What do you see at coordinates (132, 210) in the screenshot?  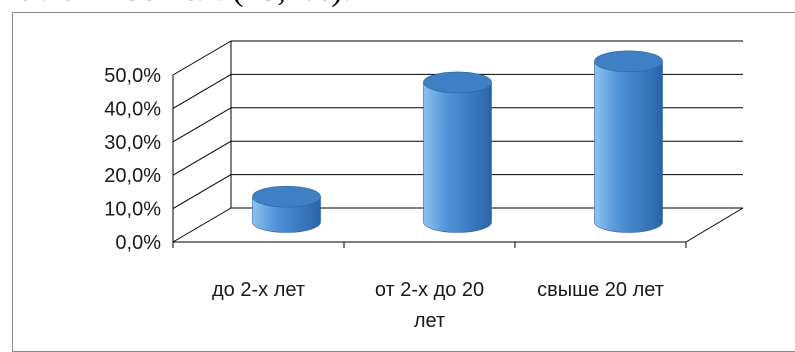 I see `y-tick-label: 10,0%` at bounding box center [132, 210].